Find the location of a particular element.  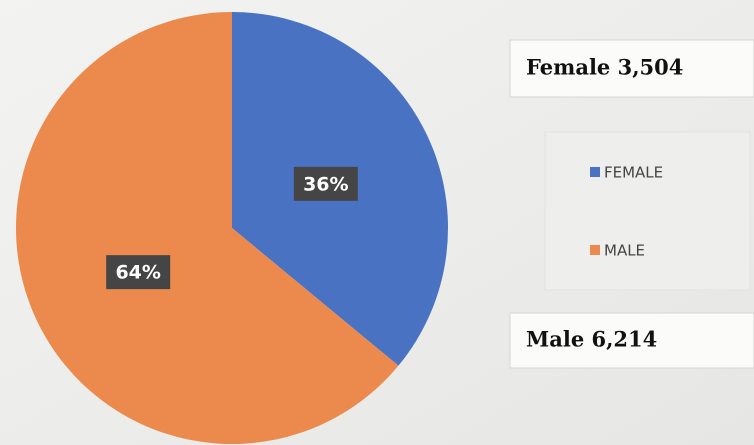

value-label: 36% is located at coordinates (325, 184).